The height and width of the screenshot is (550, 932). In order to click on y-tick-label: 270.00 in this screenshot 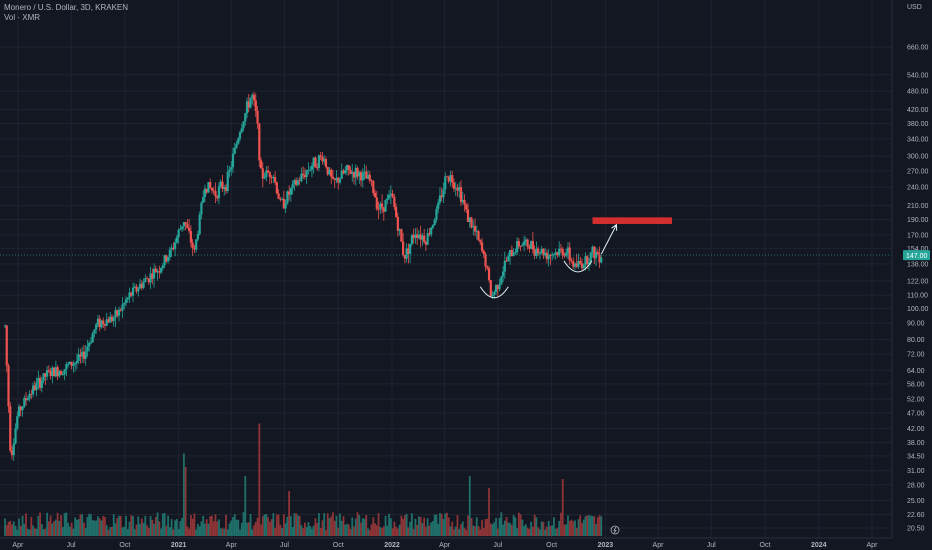, I will do `click(918, 171)`.